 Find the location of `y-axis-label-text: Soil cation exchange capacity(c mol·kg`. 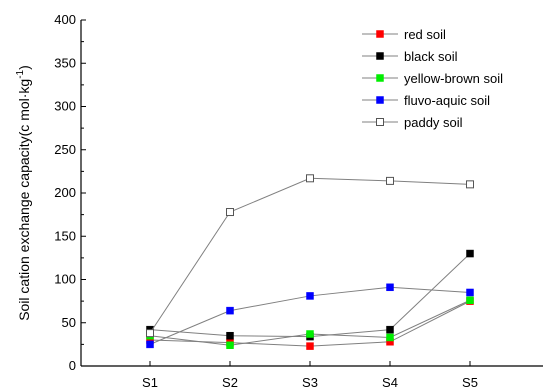

y-axis-label-text: Soil cation exchange capacity(c mol·kg is located at coordinates (24, 200).